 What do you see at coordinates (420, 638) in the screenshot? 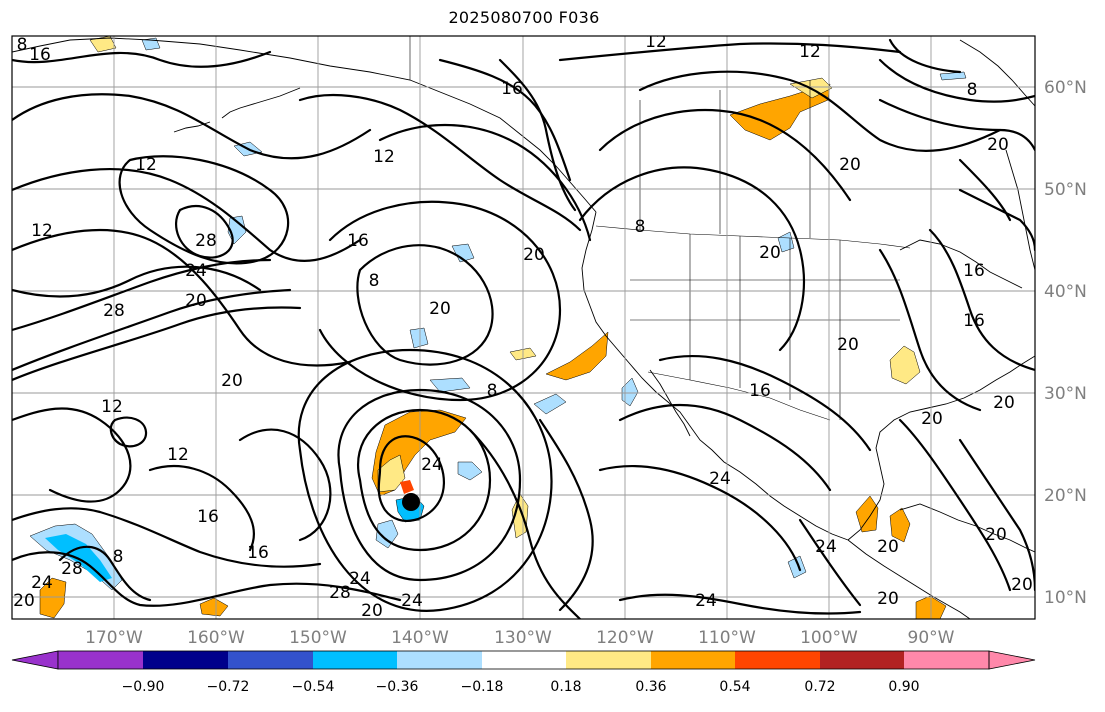
I see `lon-label: 140°W` at bounding box center [420, 638].